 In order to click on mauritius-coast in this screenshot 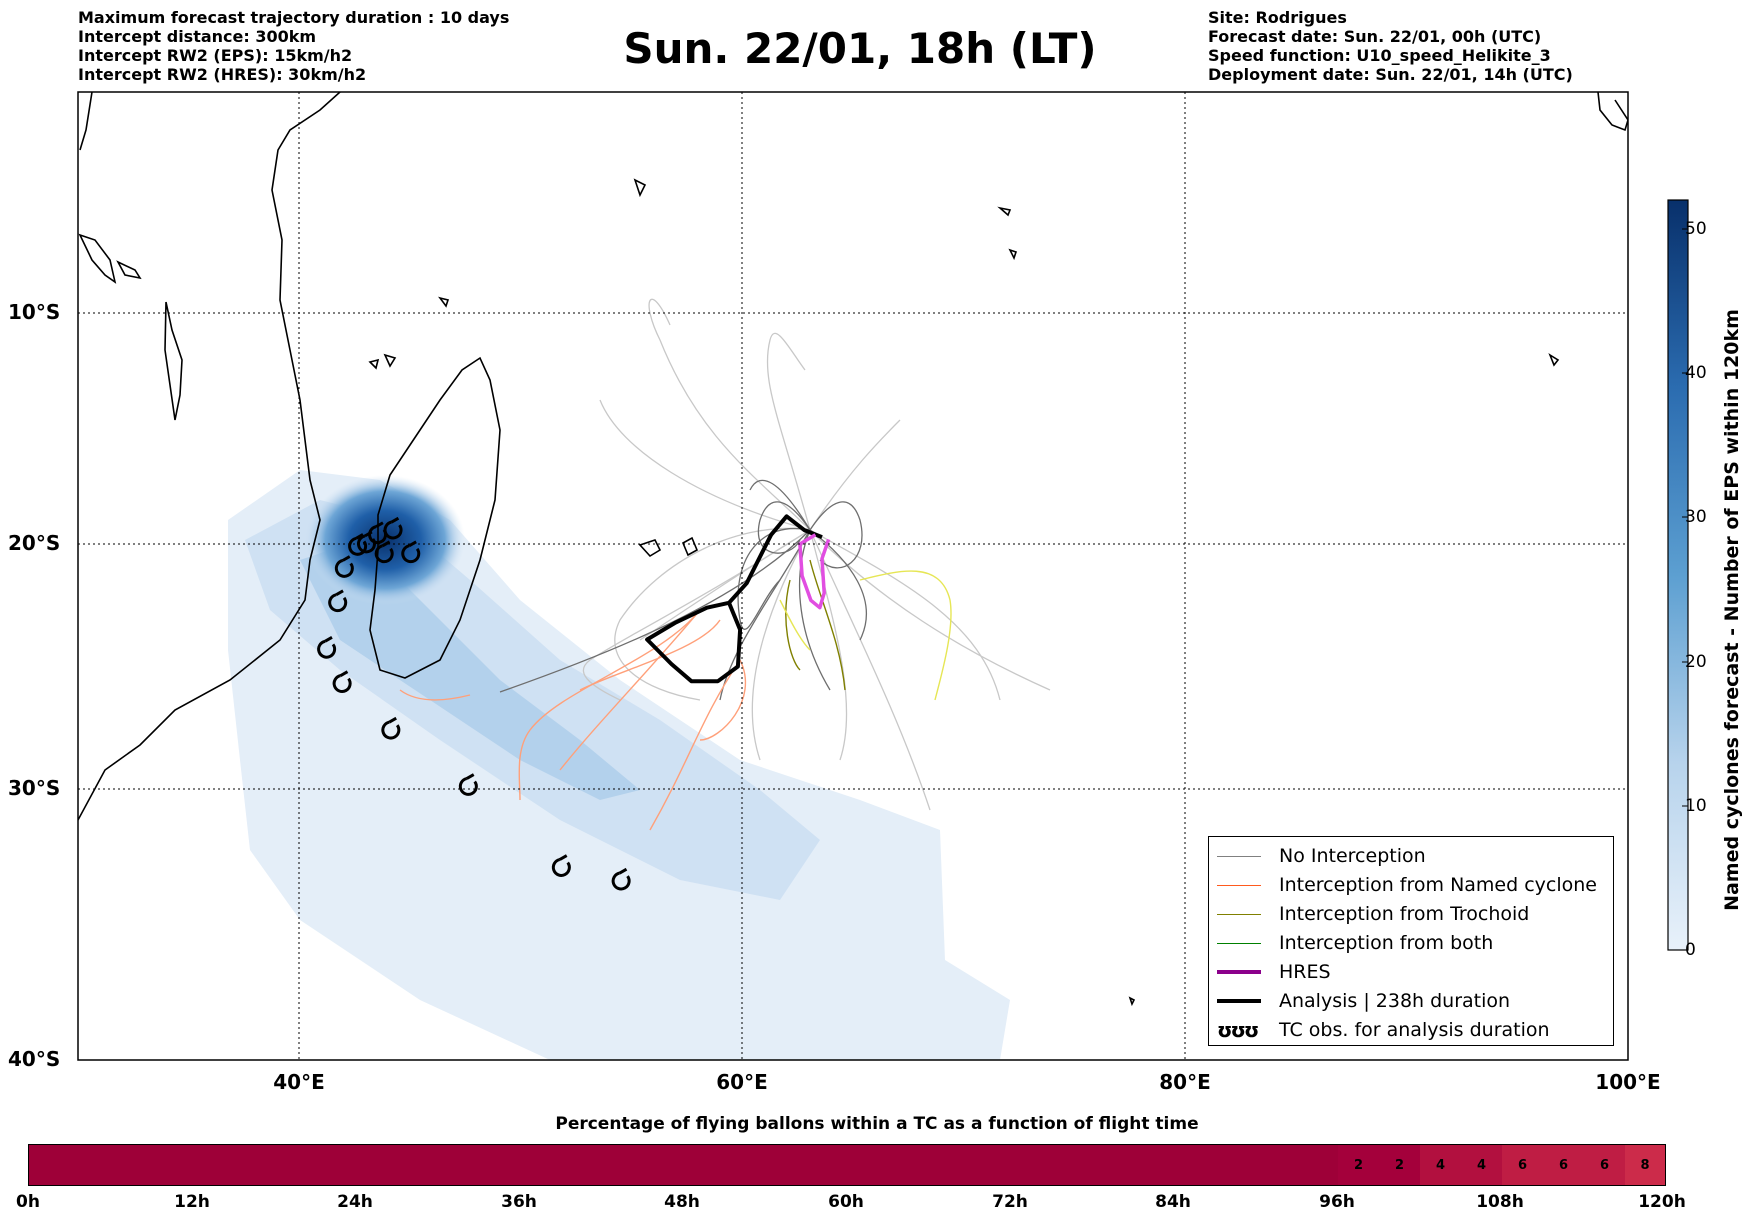, I will do `click(690, 546)`.